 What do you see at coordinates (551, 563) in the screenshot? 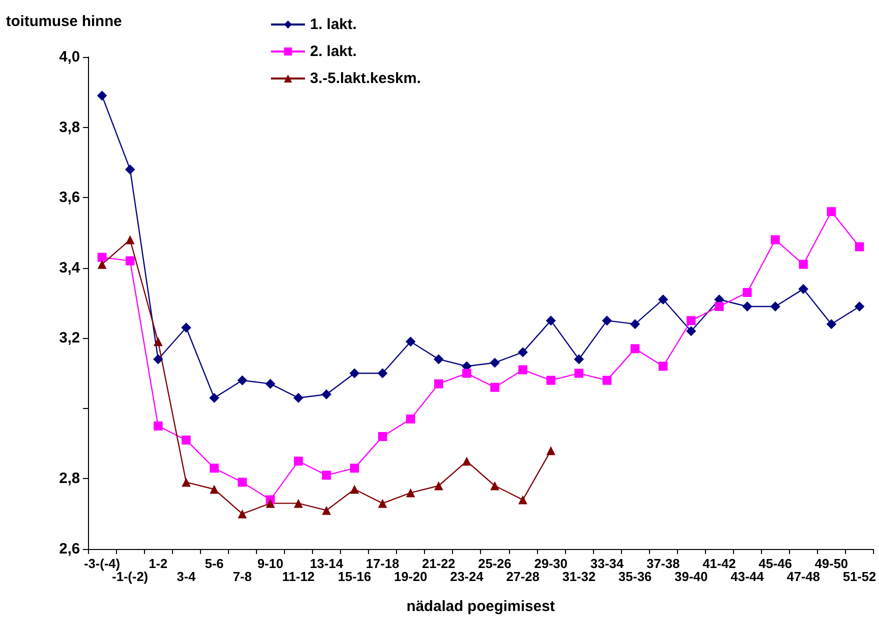
I see `x-tick-label: 29-30` at bounding box center [551, 563].